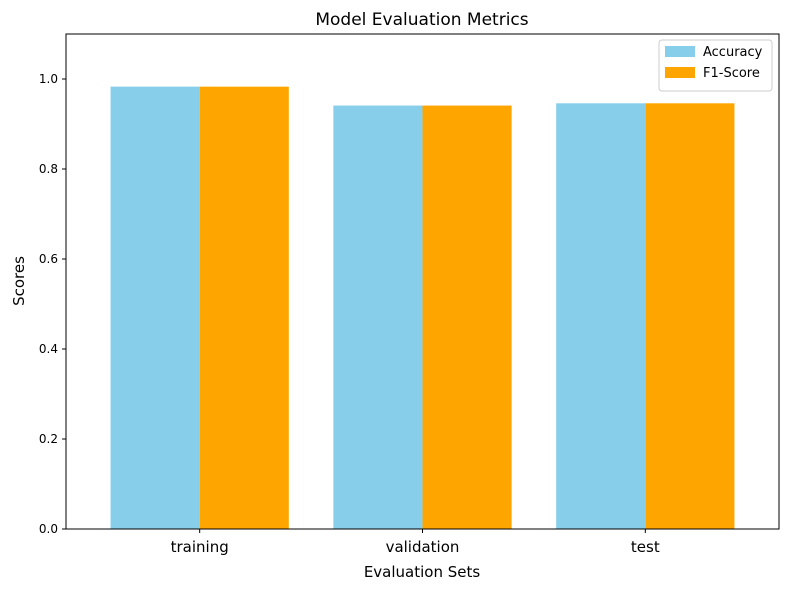 This screenshot has width=790, height=590. What do you see at coordinates (19, 281) in the screenshot?
I see `y-axis-label: Scores` at bounding box center [19, 281].